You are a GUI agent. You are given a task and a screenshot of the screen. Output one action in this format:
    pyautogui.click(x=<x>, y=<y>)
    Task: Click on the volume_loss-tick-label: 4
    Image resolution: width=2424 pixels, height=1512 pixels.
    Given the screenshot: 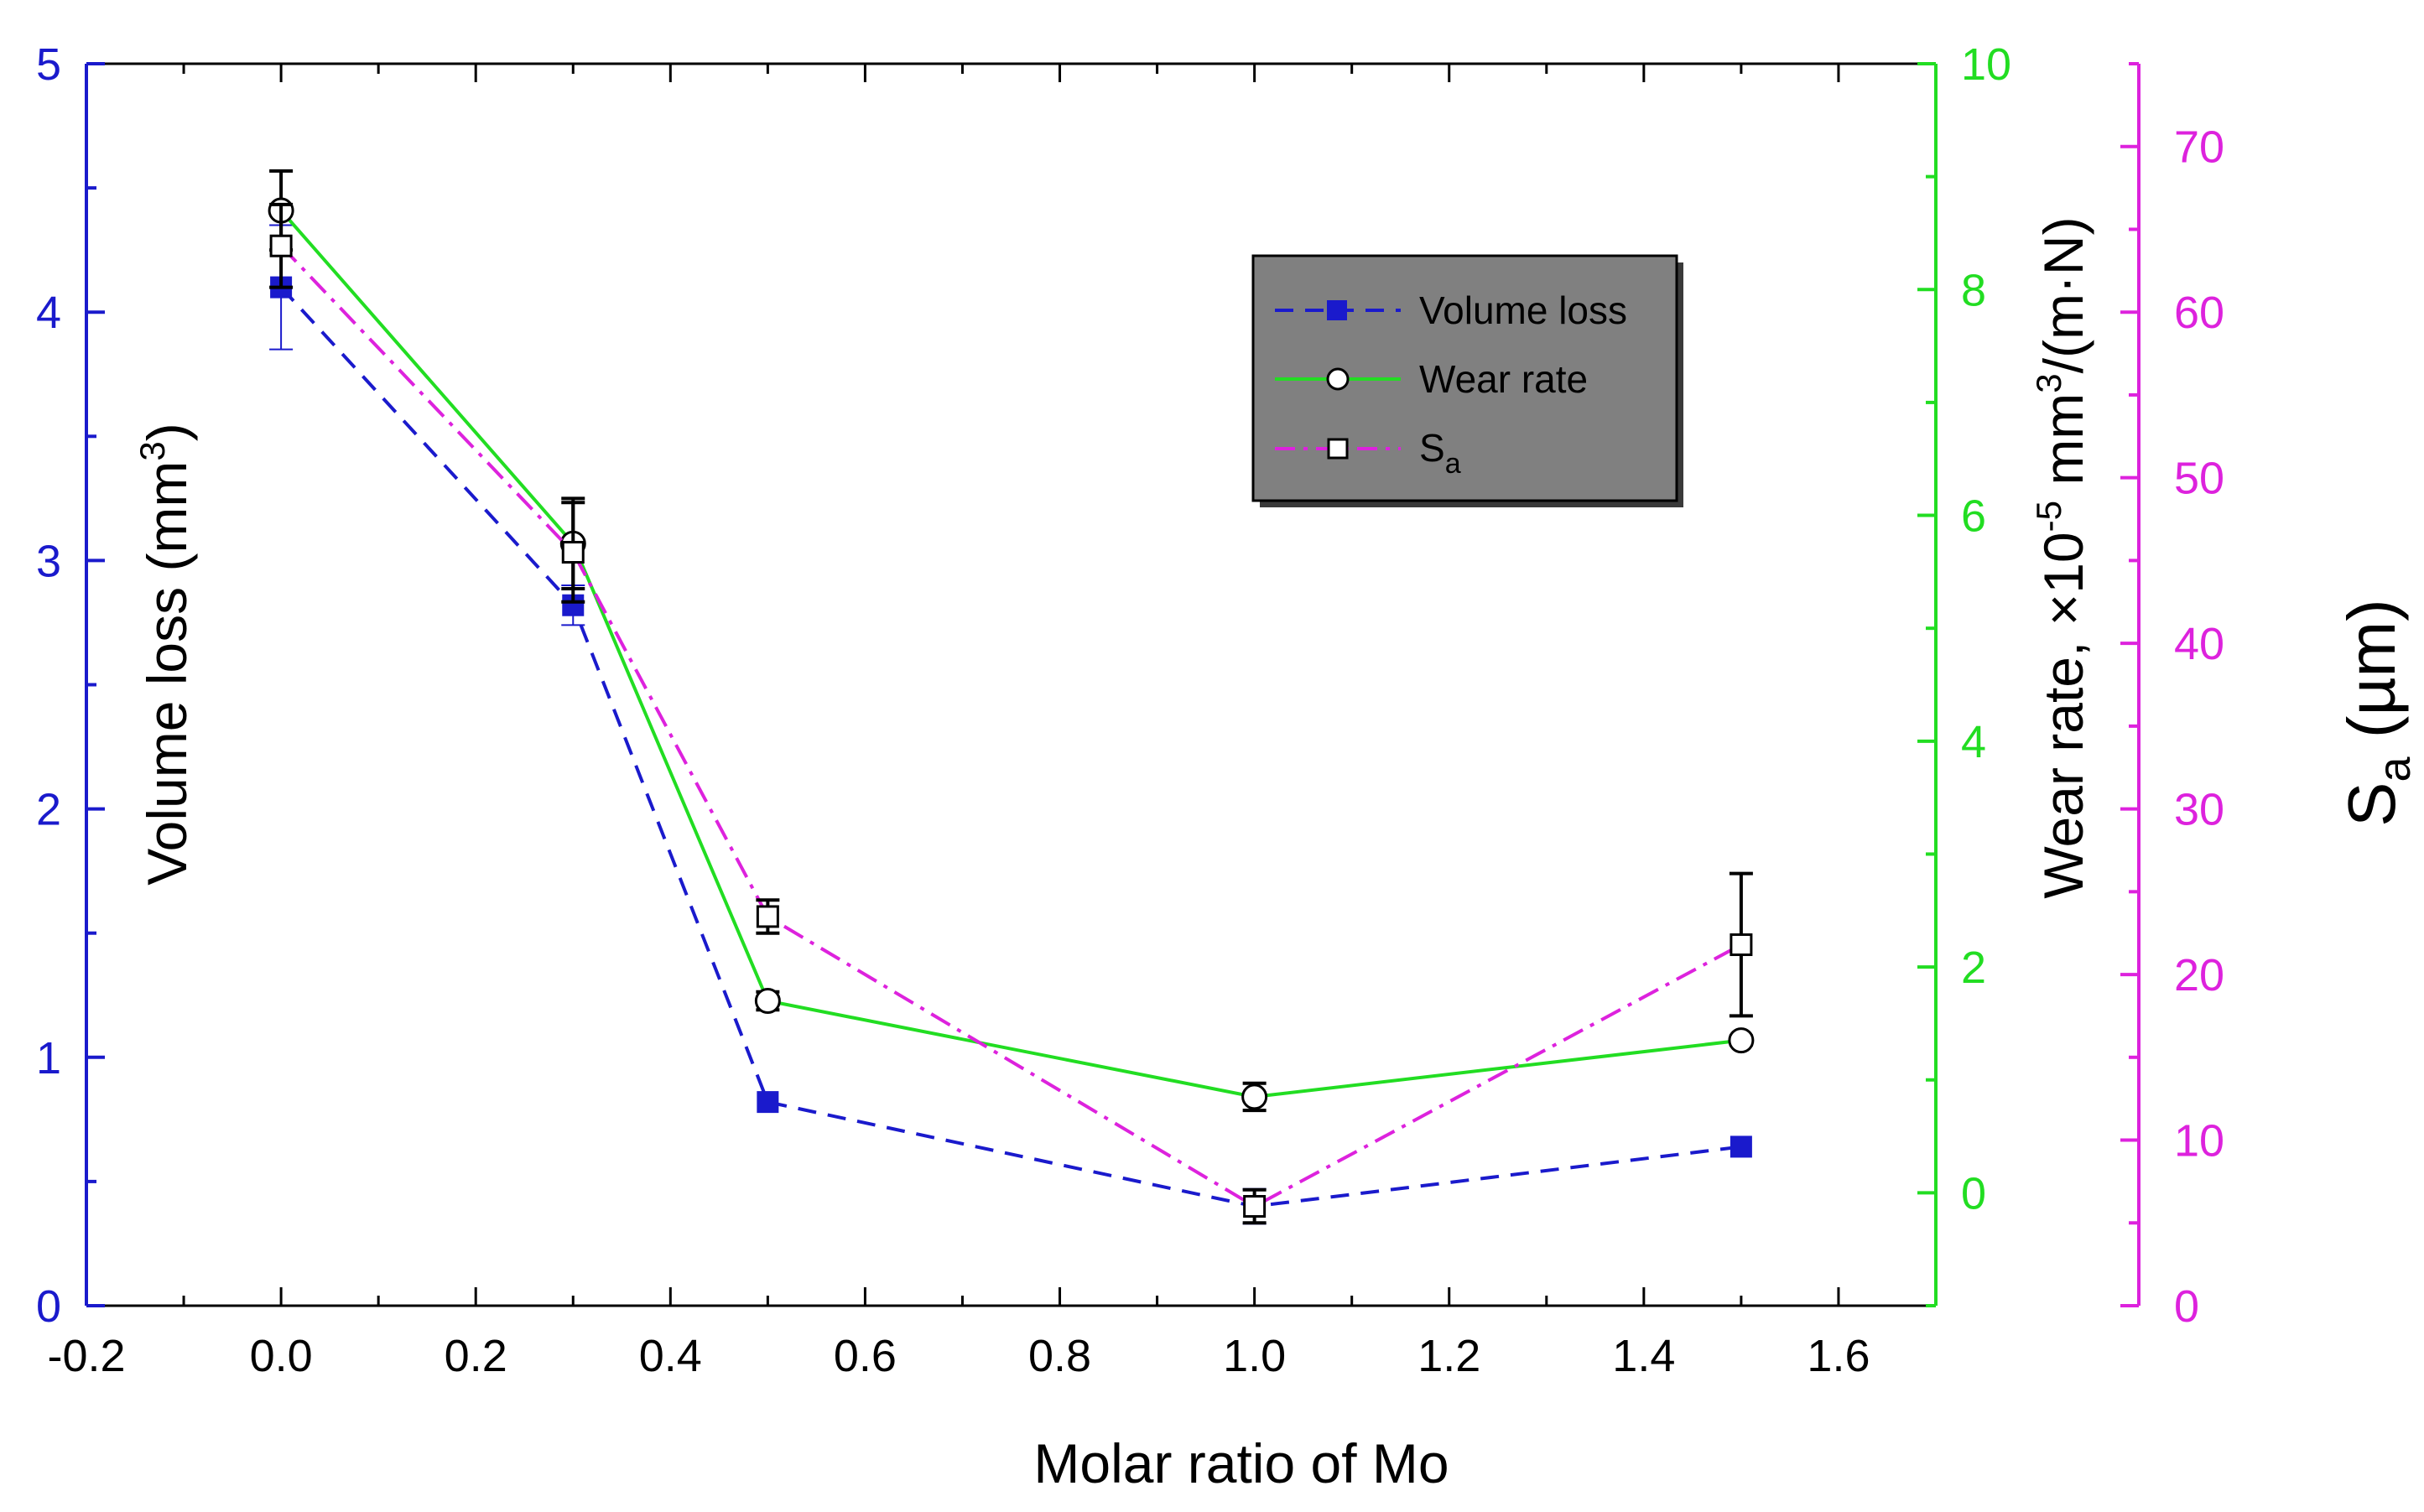 What is the action you would take?
    pyautogui.click(x=48, y=313)
    